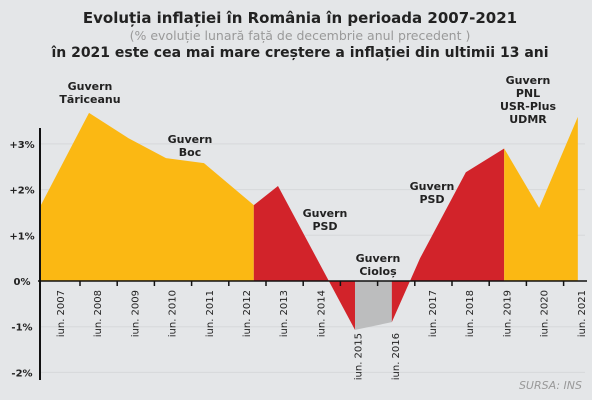 This screenshot has height=400, width=600. I want to click on x-tick-label: iun. 2007, so click(61, 313).